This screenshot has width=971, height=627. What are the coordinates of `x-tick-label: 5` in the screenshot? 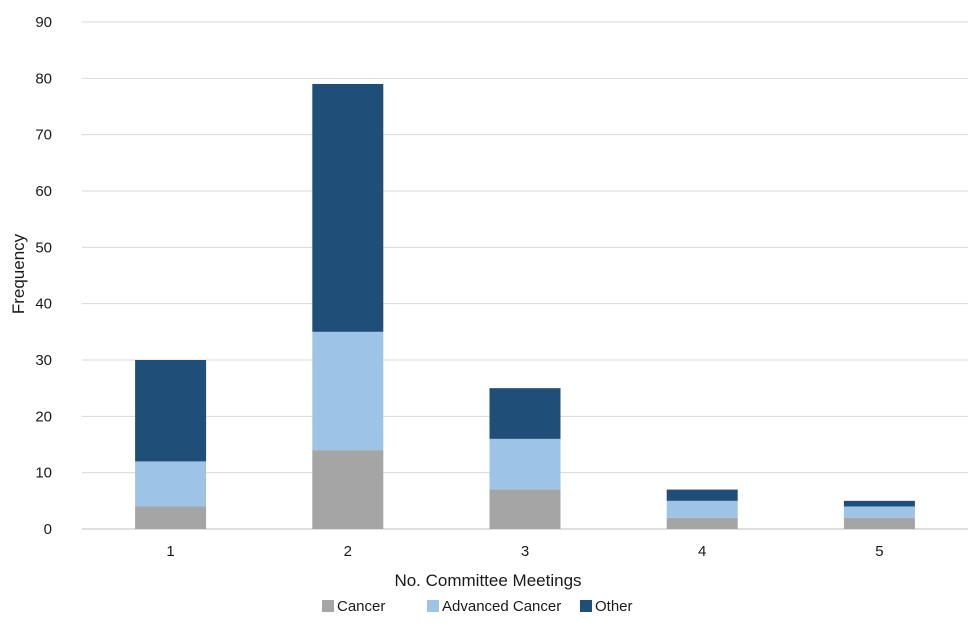 It's located at (879, 551).